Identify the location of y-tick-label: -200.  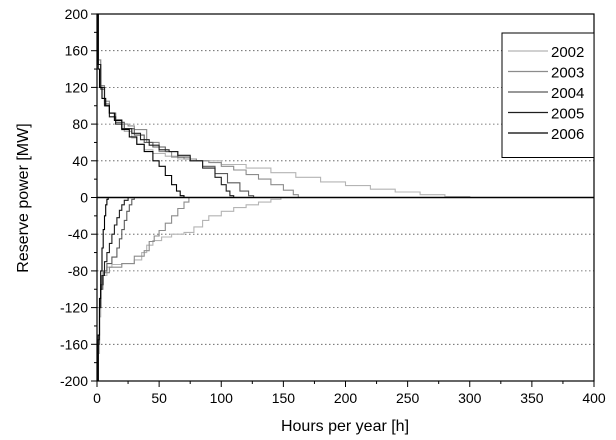
(74, 381).